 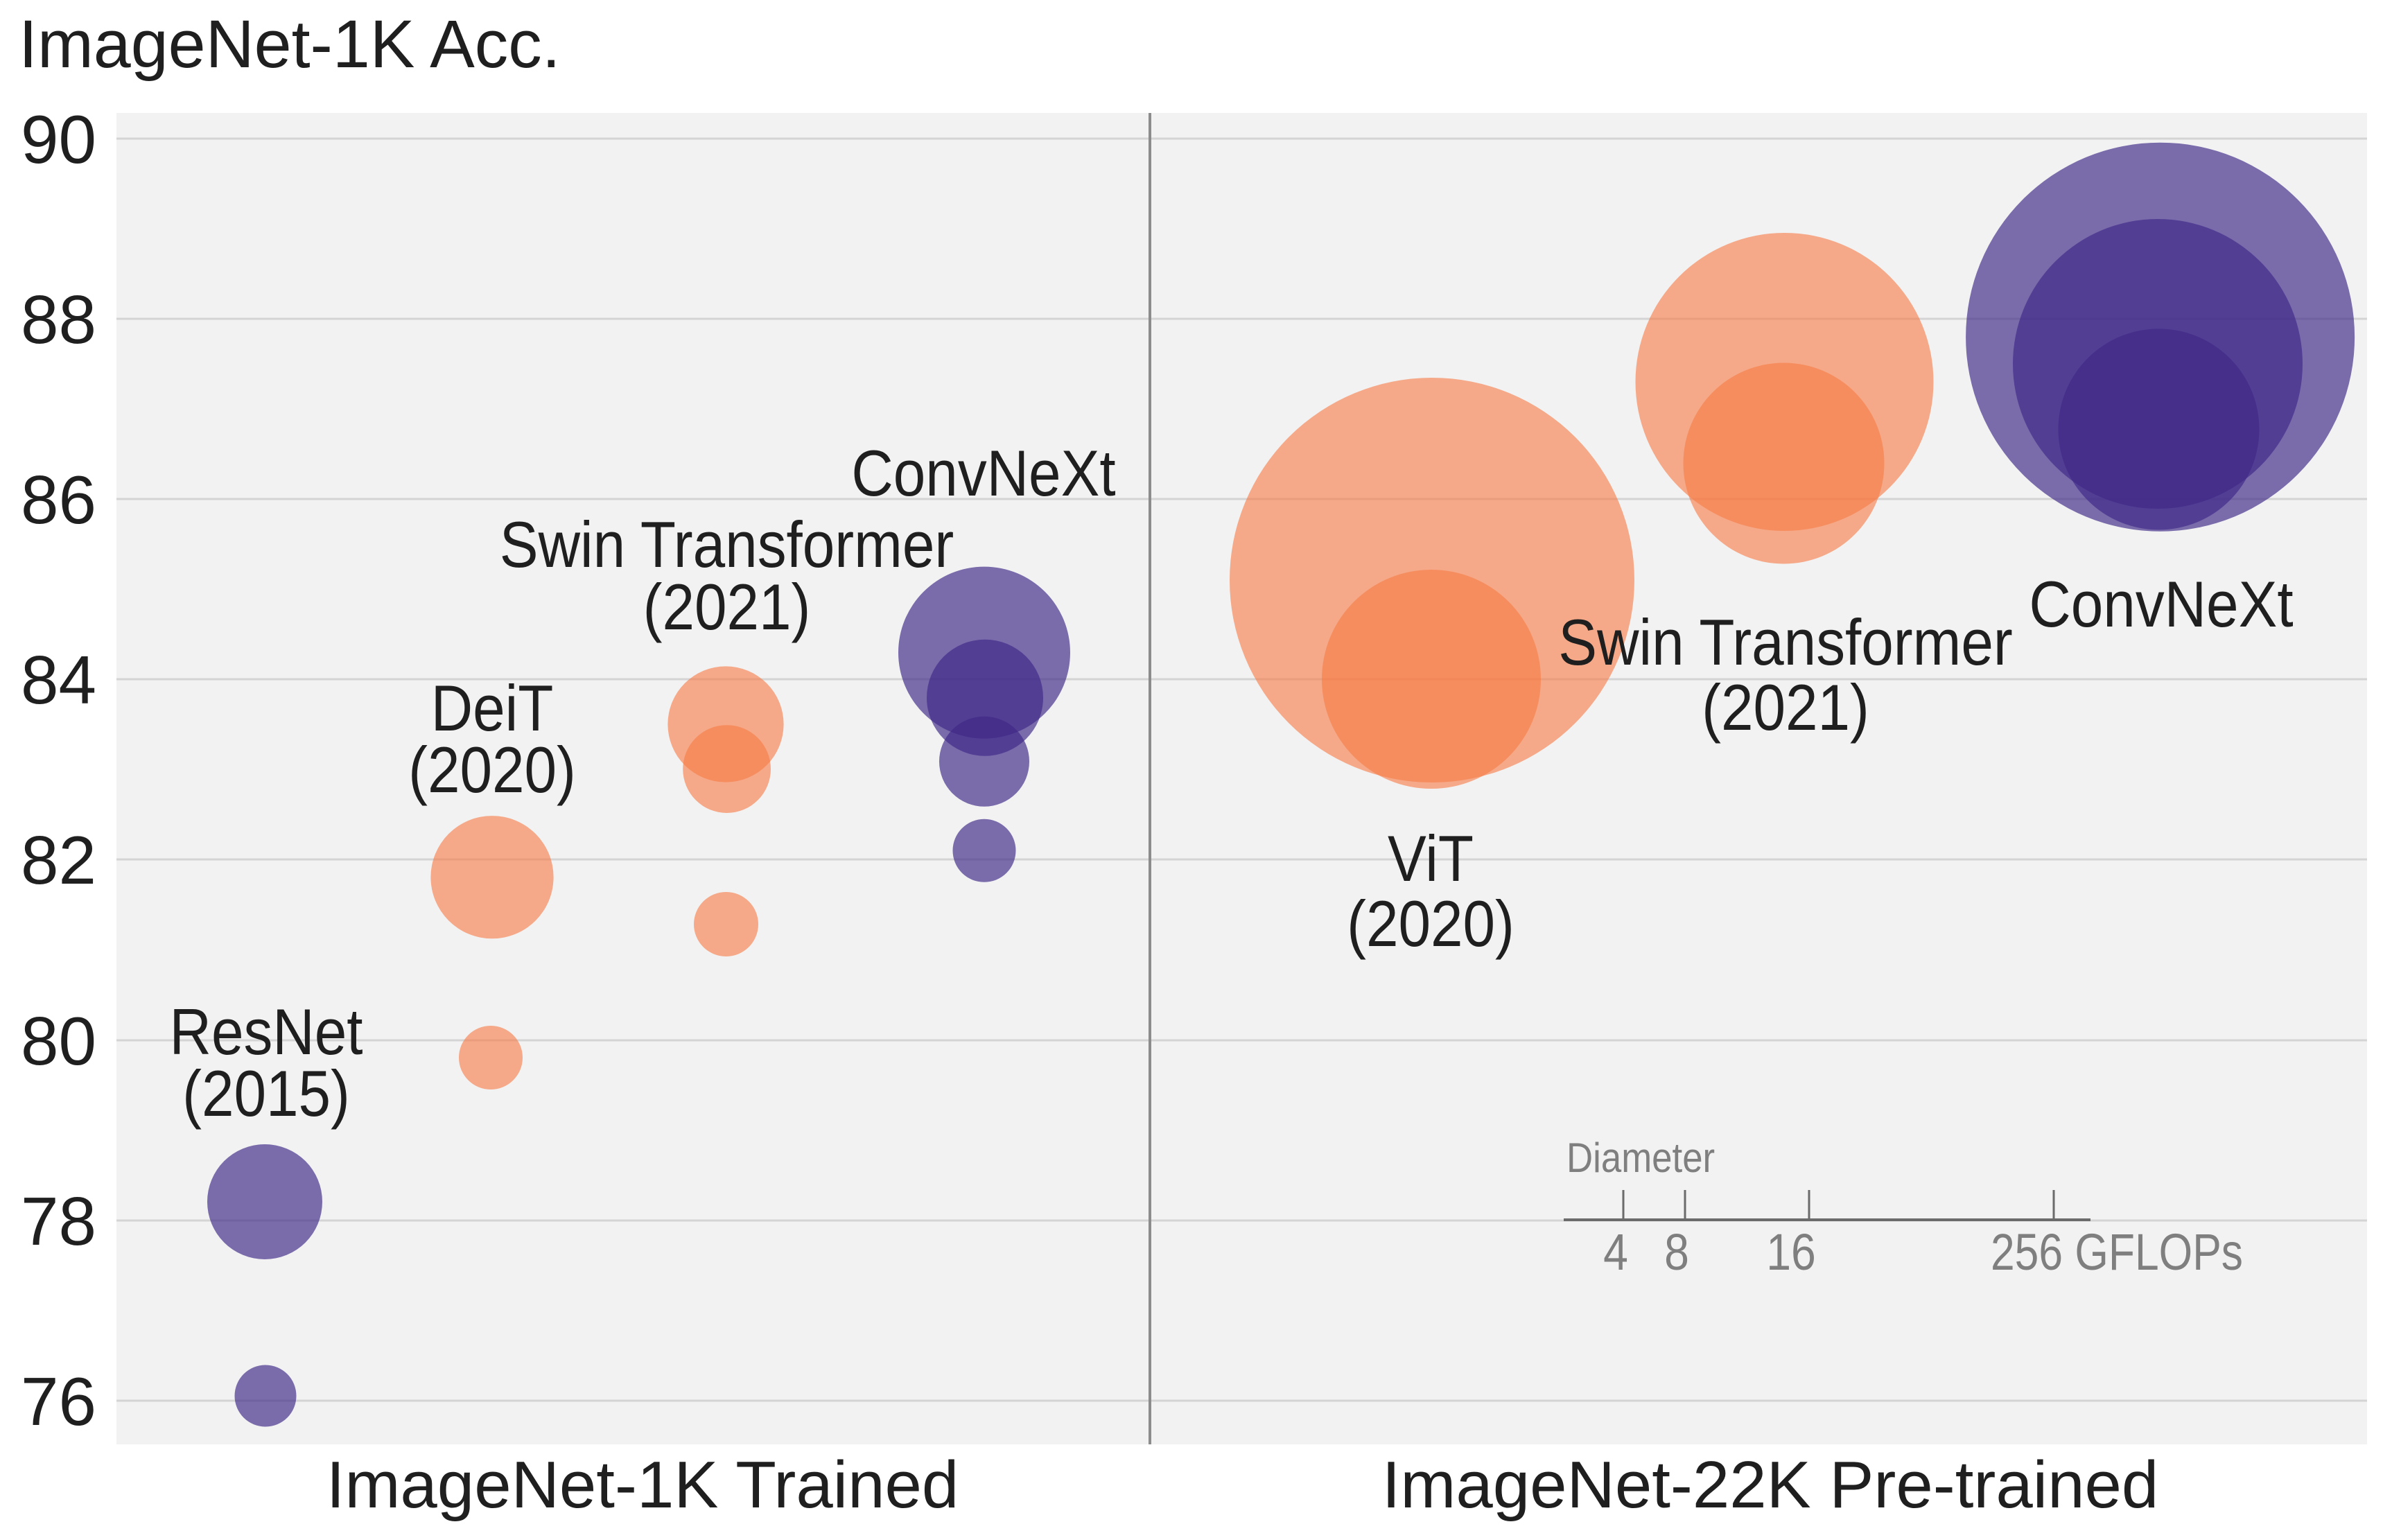 I want to click on svg-text: 78, so click(x=58, y=1221).